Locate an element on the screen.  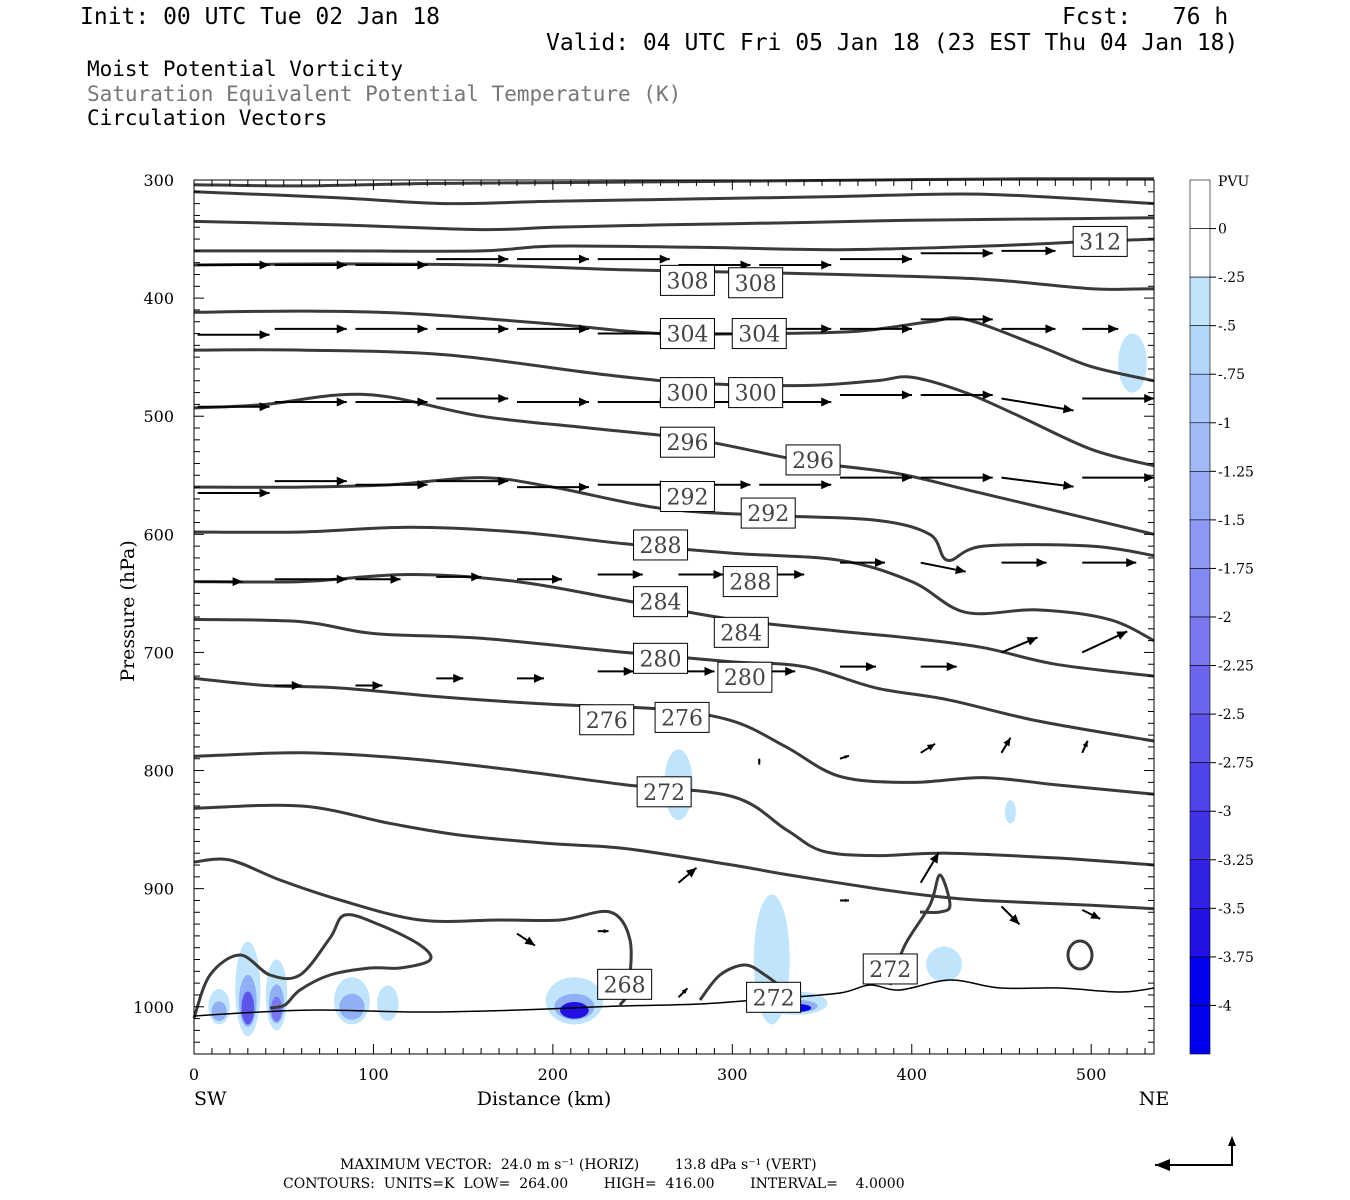
contour-label: 276 is located at coordinates (607, 720).